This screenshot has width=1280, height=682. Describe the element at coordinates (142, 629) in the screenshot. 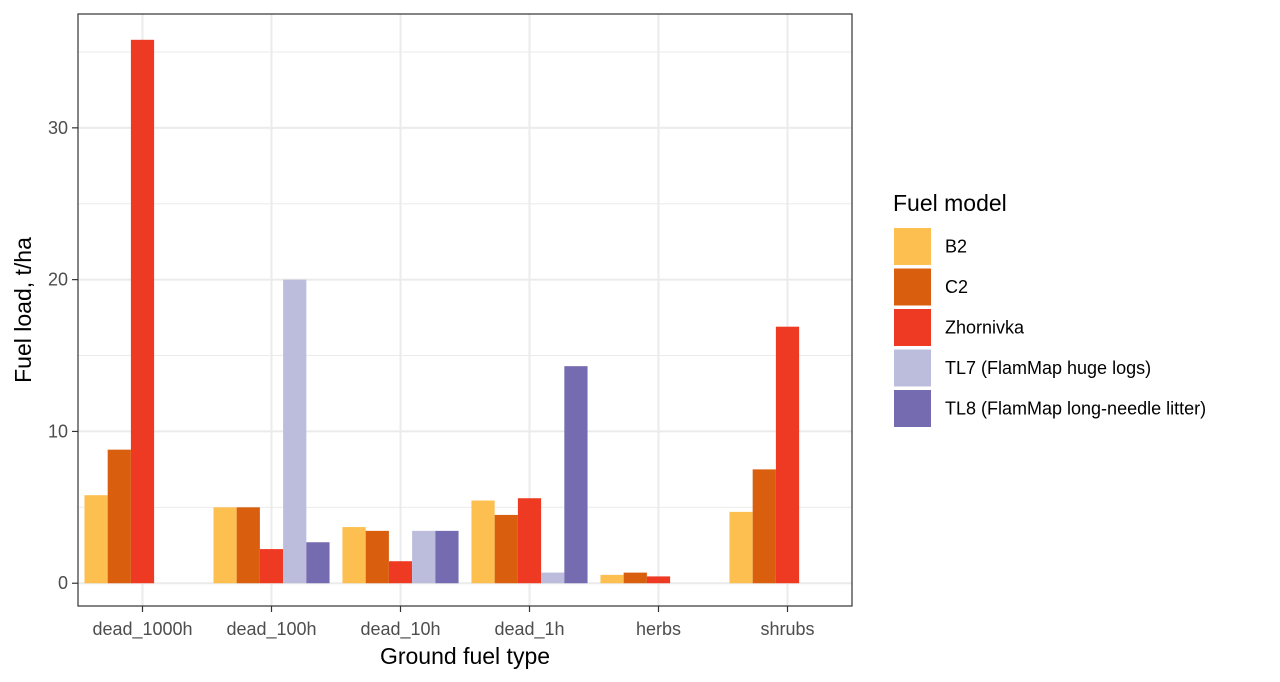

I see `x-tick-label: dead_1000h` at that location.